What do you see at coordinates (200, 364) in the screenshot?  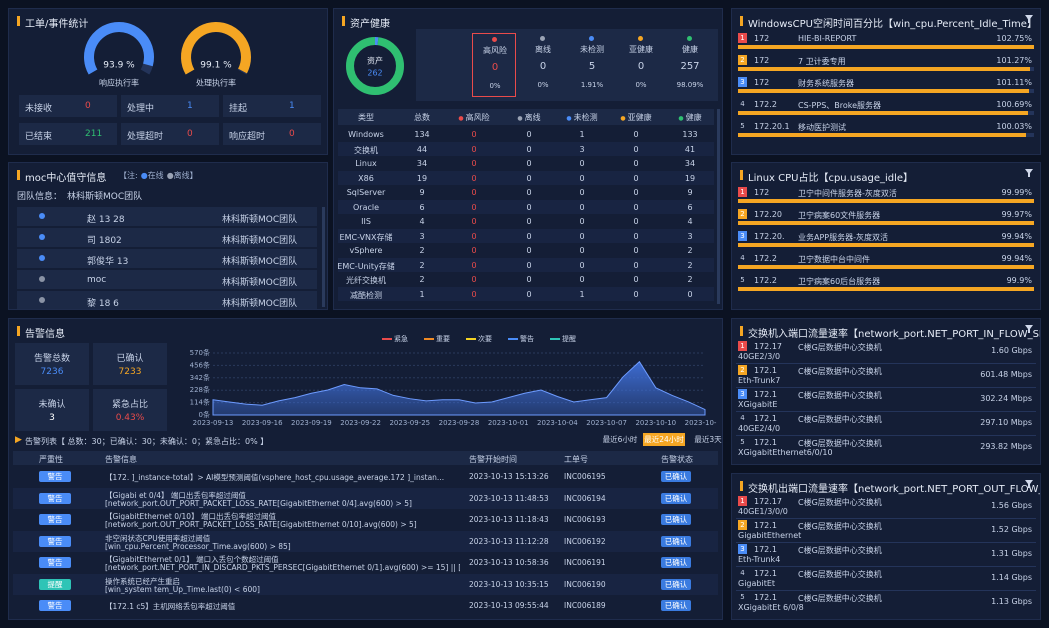 I see `y-tick-label: 456条` at bounding box center [200, 364].